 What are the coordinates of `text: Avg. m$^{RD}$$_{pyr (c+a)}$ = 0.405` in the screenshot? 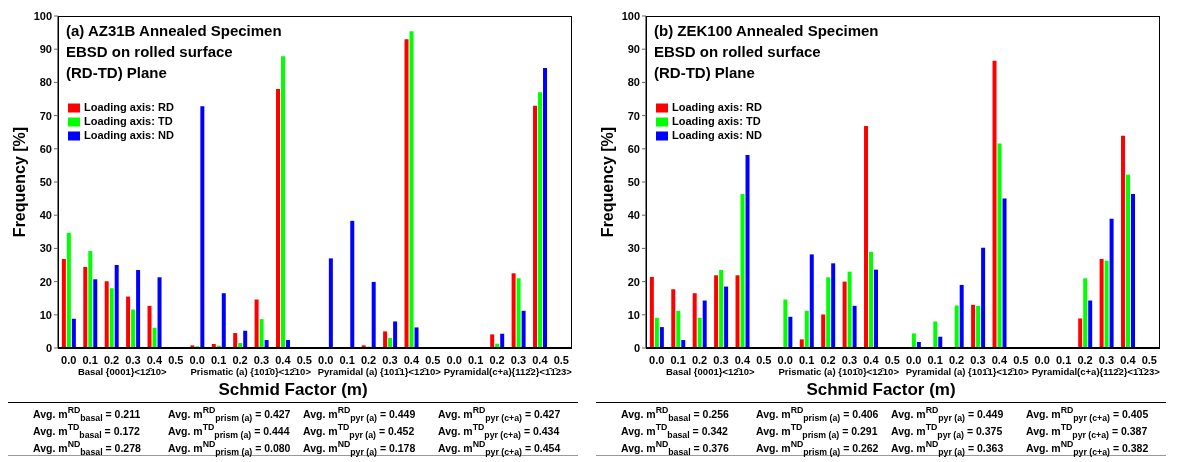 It's located at (1087, 414).